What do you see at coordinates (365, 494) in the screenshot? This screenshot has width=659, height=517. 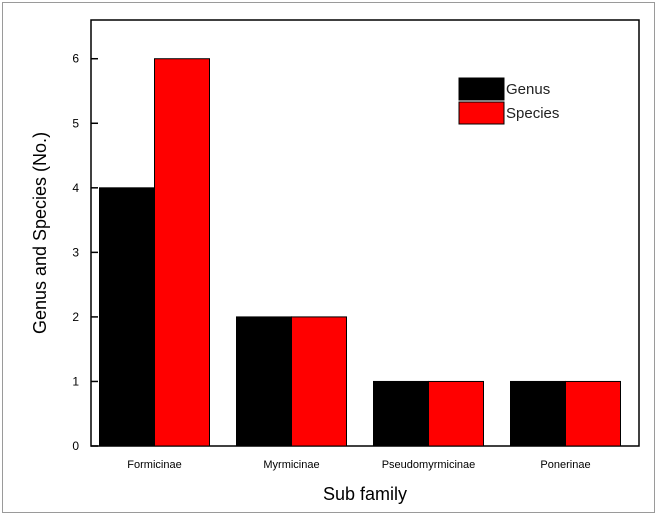 I see `x-axis-title: Sub family` at bounding box center [365, 494].